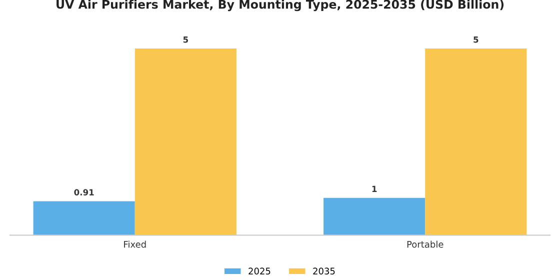 This screenshot has height=280, width=560. Describe the element at coordinates (374, 189) in the screenshot. I see `data-label: 1` at that location.